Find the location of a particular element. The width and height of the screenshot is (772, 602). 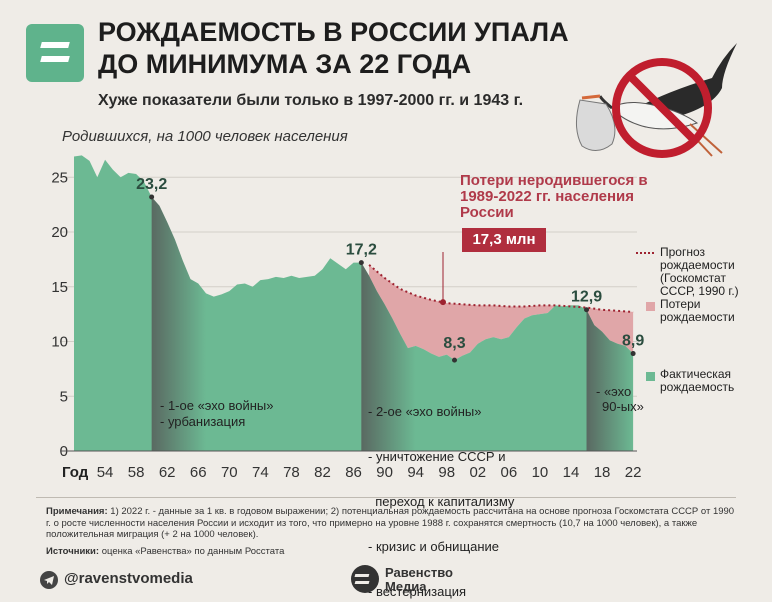

divider is located at coordinates (386, 497).